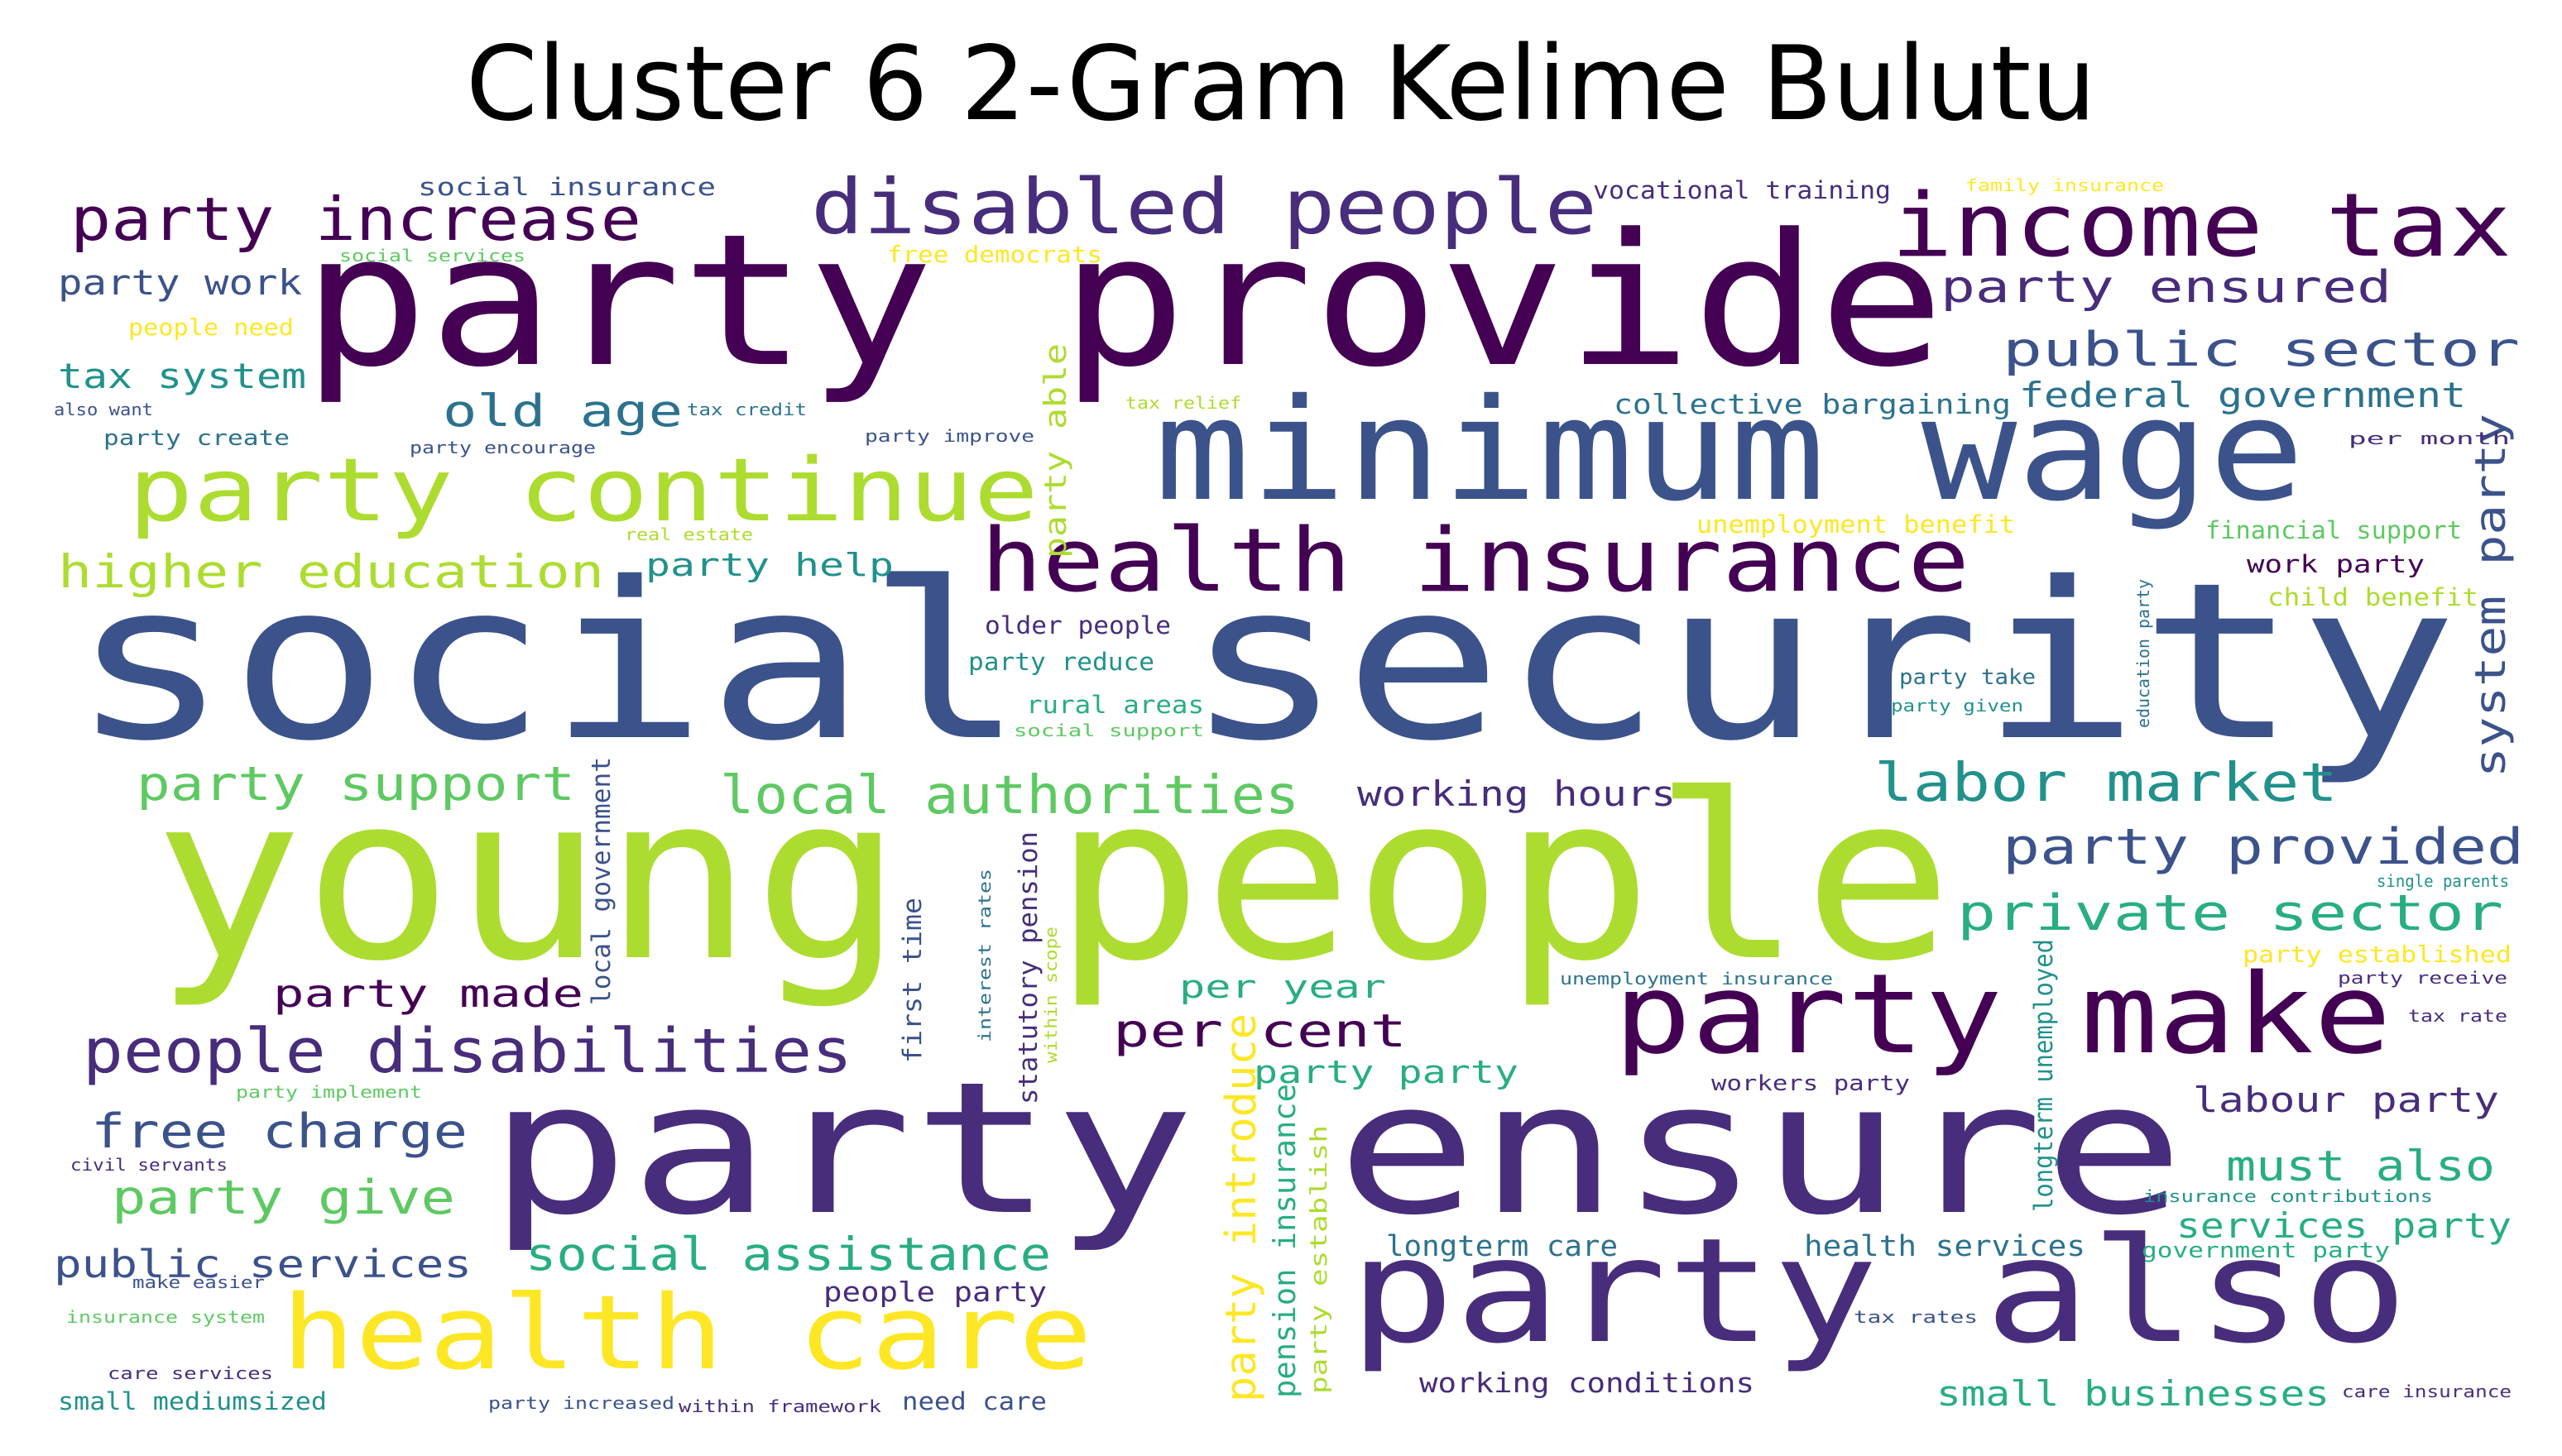 This screenshot has height=1456, width=2562. I want to click on cloud-word-tax-rate: tax rate, so click(2458, 1016).